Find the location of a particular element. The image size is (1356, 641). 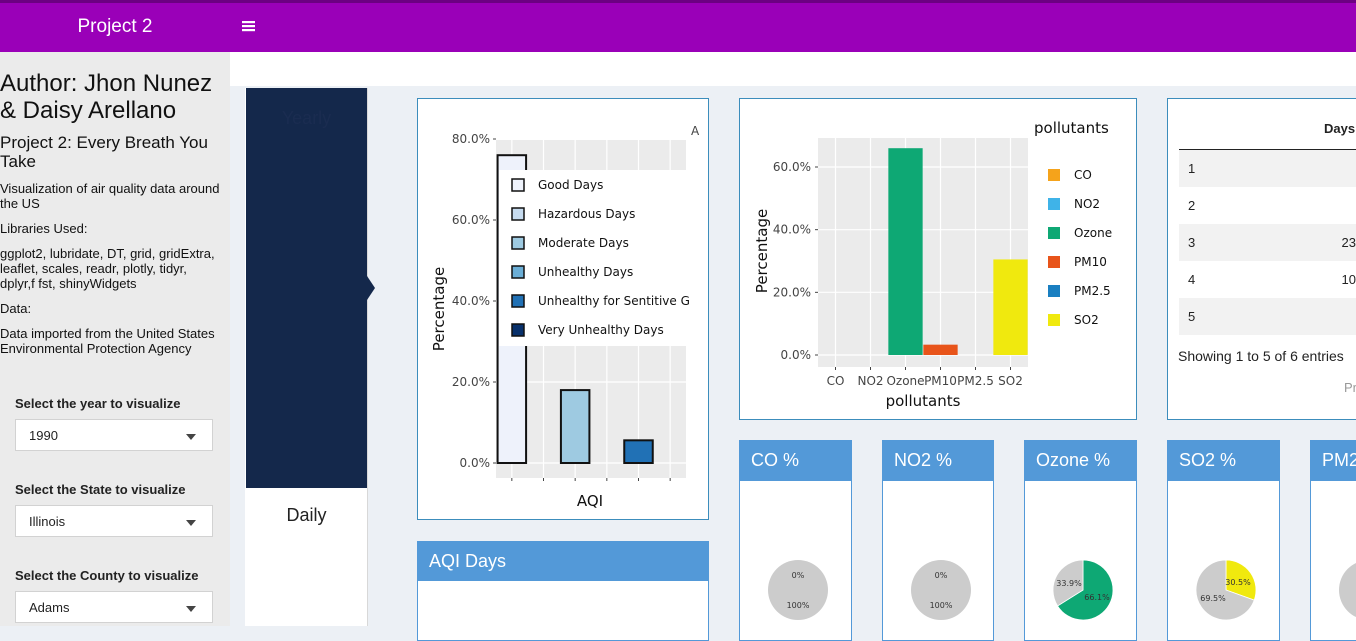

plot-background is located at coordinates (923, 252).